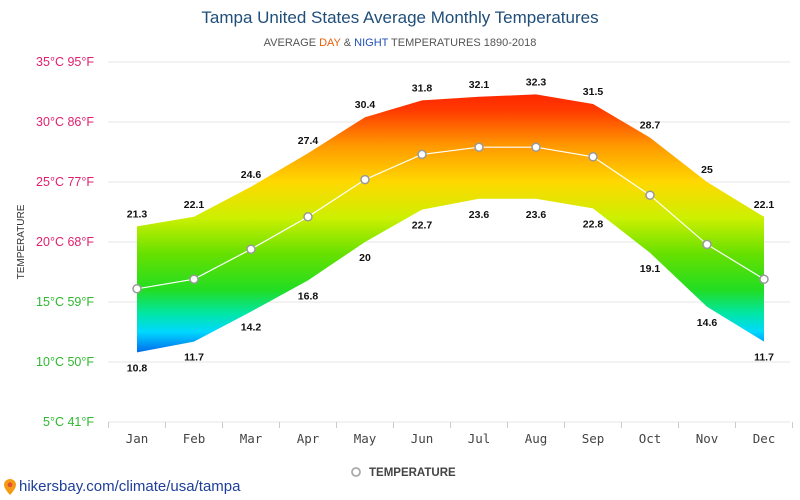 The image size is (800, 500). What do you see at coordinates (308, 141) in the screenshot?
I see `day-label-apr: 27.4` at bounding box center [308, 141].